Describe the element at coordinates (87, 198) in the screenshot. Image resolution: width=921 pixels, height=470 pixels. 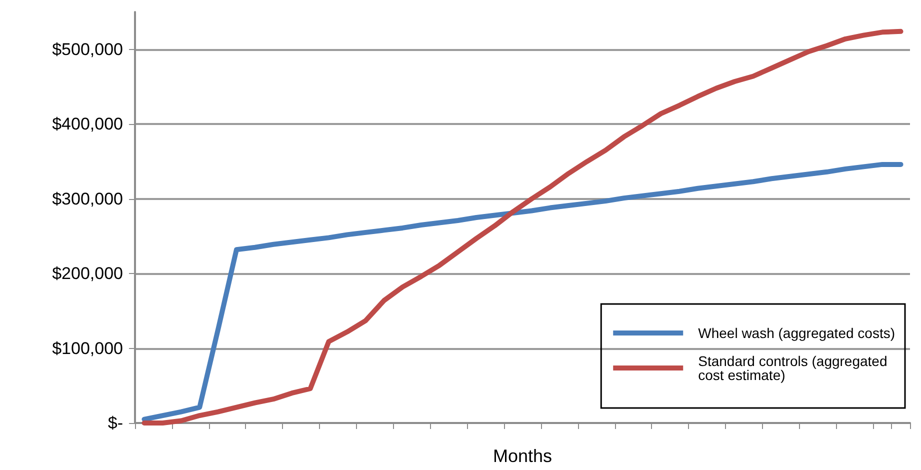
I see `y-tick-label: $300,000` at that location.